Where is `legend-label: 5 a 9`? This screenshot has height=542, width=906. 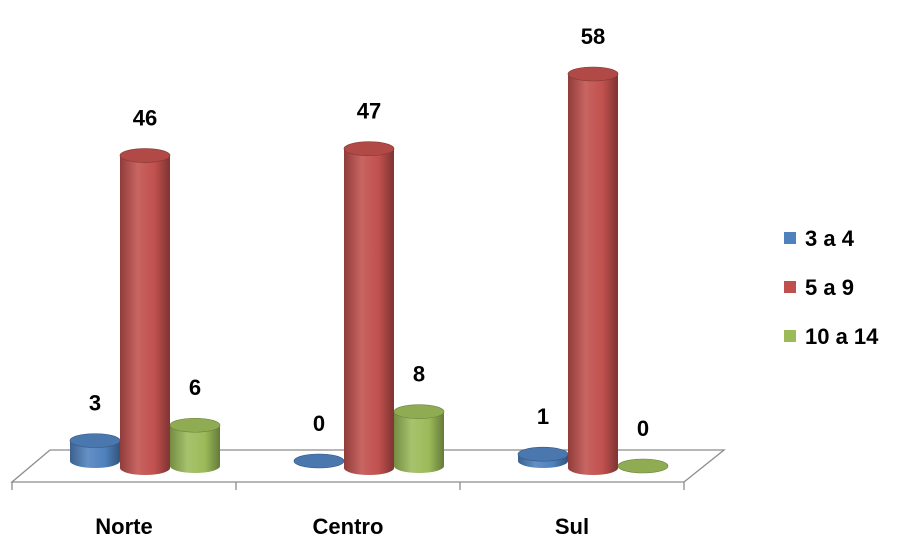 legend-label: 5 a 9 is located at coordinates (829, 287).